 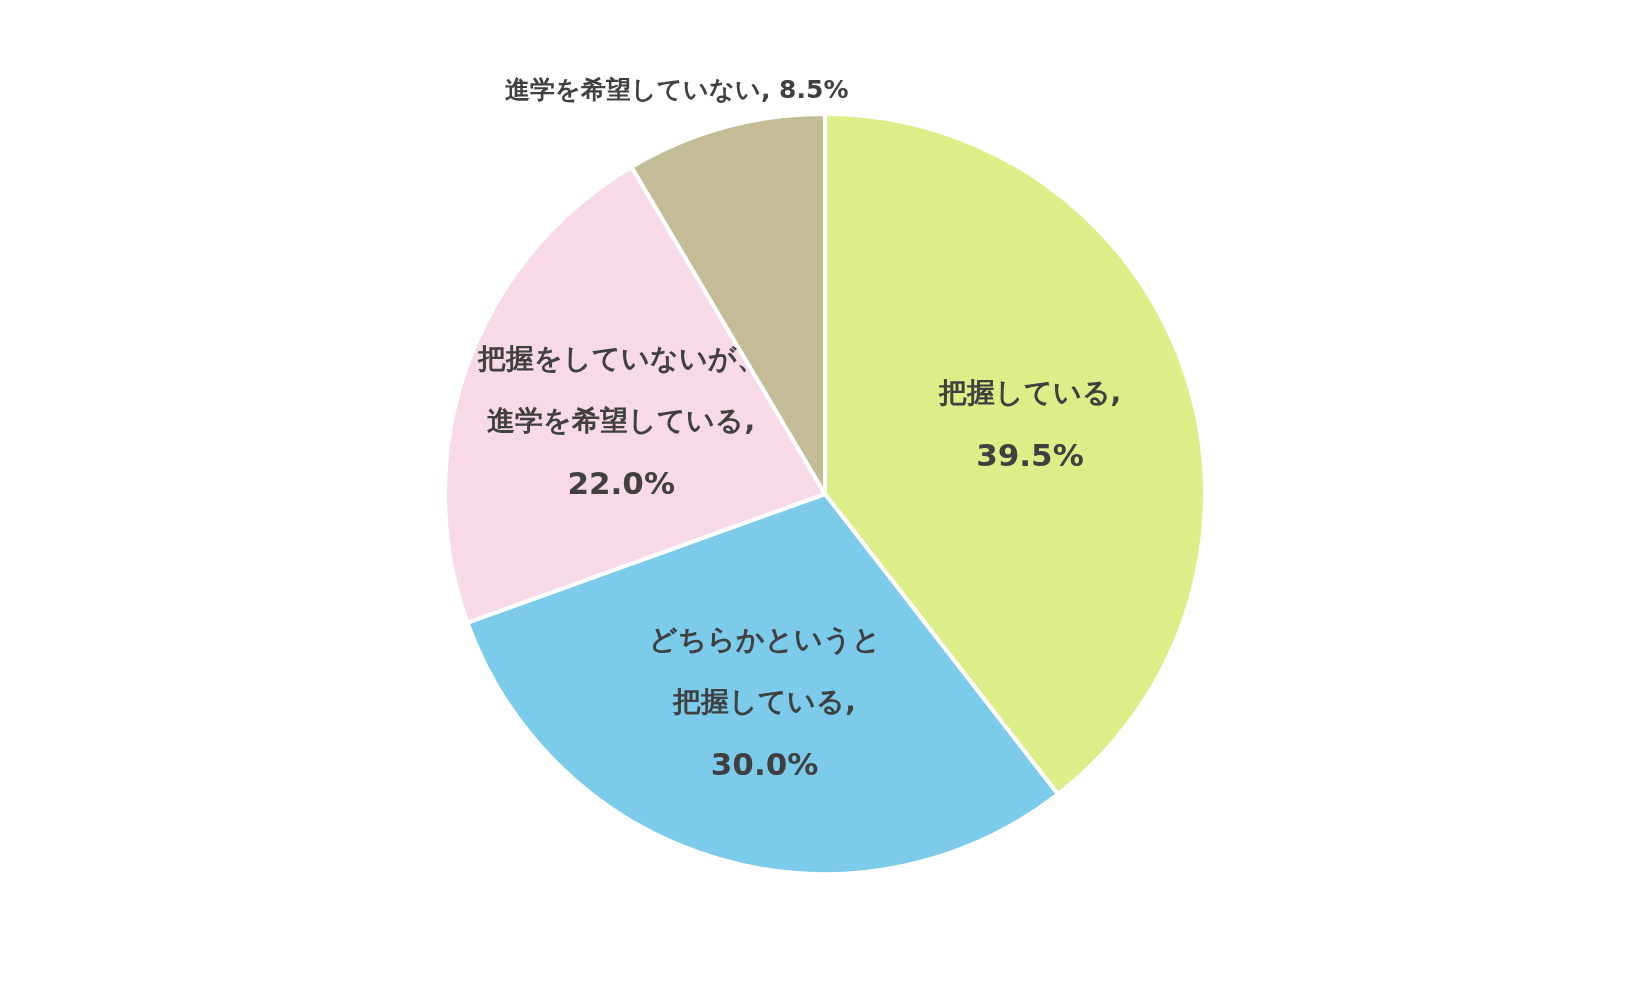 What do you see at coordinates (676, 90) in the screenshot?
I see `slice-label: 進学を希望していない, 8.5%` at bounding box center [676, 90].